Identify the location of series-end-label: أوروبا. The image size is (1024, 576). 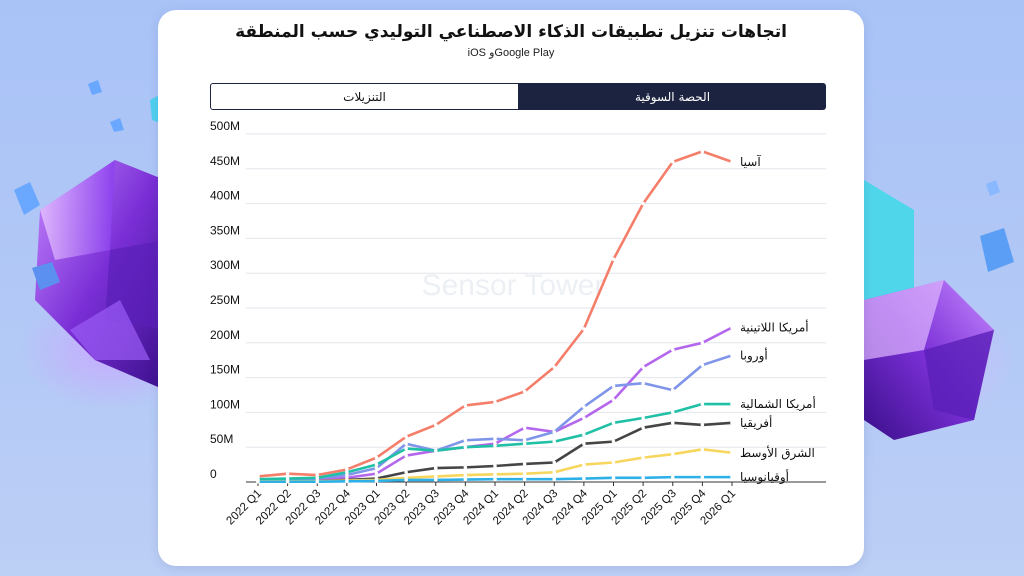
(754, 355).